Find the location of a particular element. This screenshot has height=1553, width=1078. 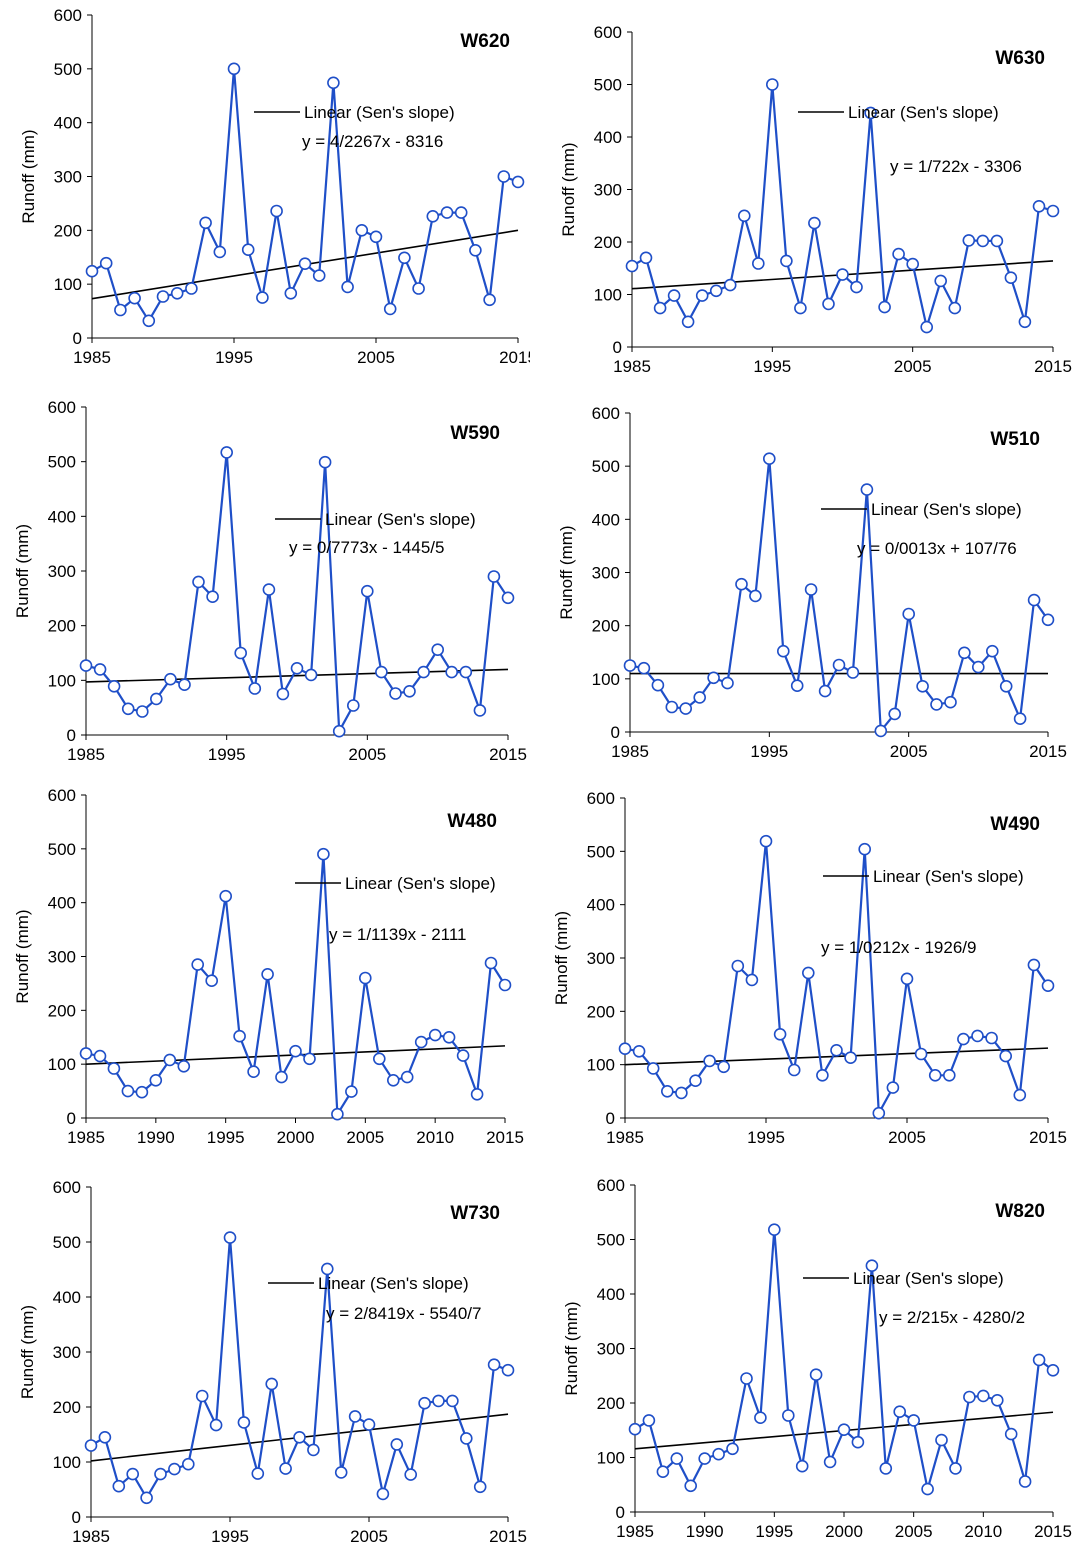

x-tick-label: 1995 is located at coordinates (226, 1137).